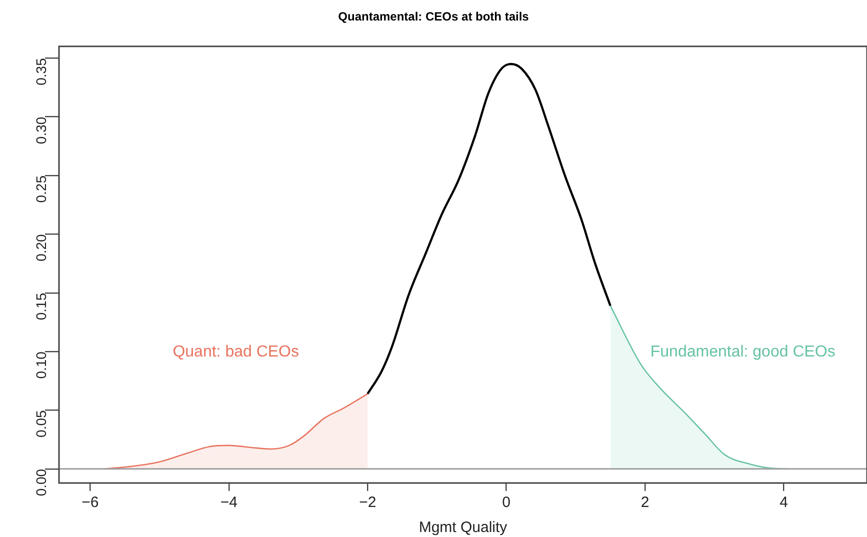 The image size is (867, 537). I want to click on y-tick-label: 0.10, so click(40, 365).